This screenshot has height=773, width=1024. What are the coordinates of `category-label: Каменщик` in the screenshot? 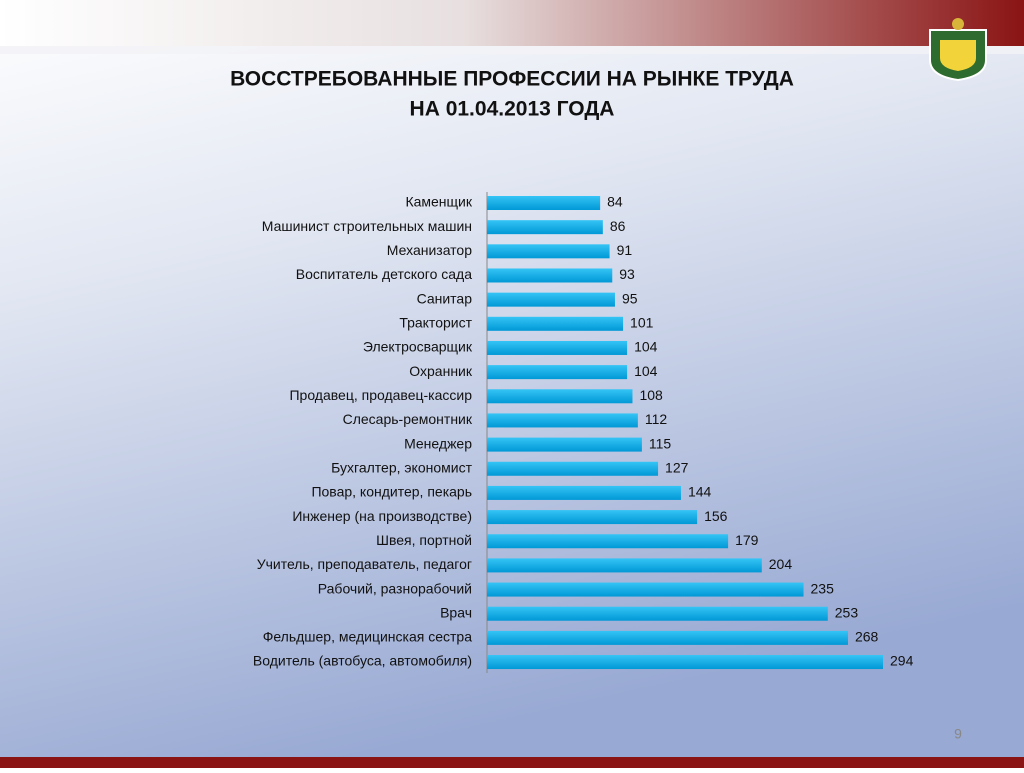 It's located at (438, 202).